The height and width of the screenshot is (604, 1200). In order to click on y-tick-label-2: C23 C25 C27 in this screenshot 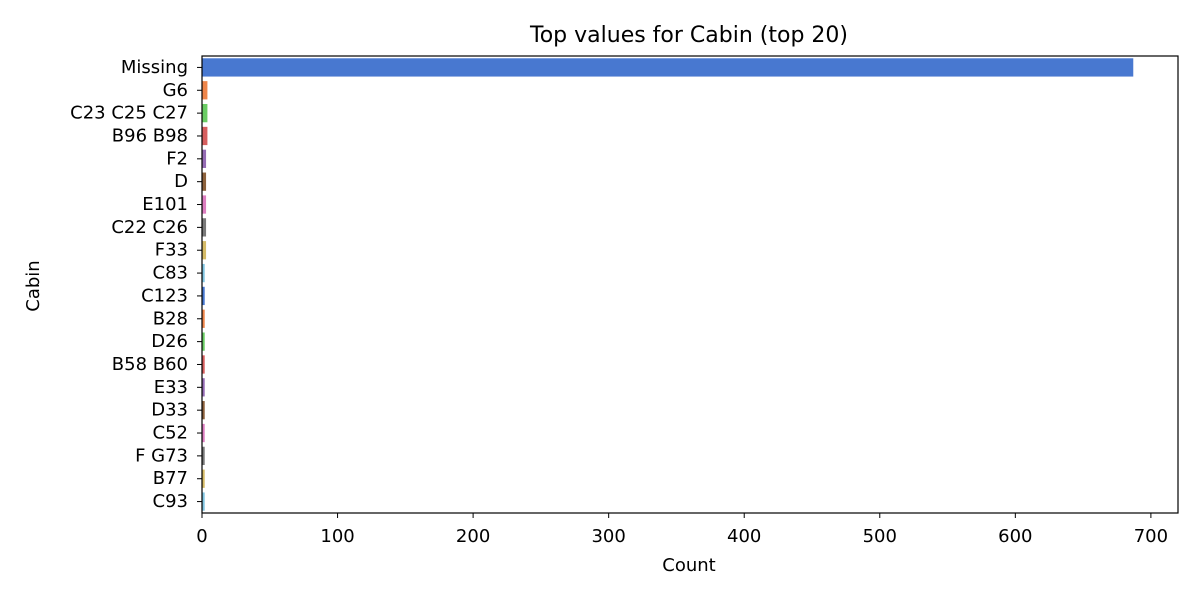, I will do `click(129, 113)`.